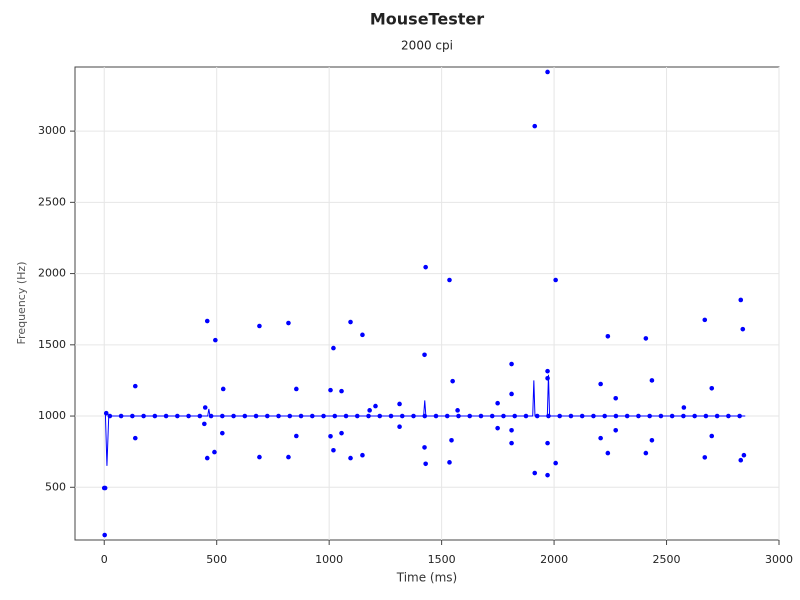  Describe the element at coordinates (104, 559) in the screenshot. I see `x-tick-label: 0` at that location.